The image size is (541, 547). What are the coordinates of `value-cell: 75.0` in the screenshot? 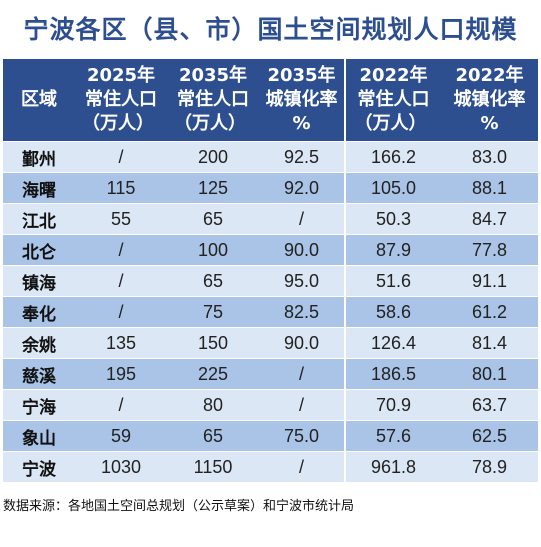 It's located at (302, 436).